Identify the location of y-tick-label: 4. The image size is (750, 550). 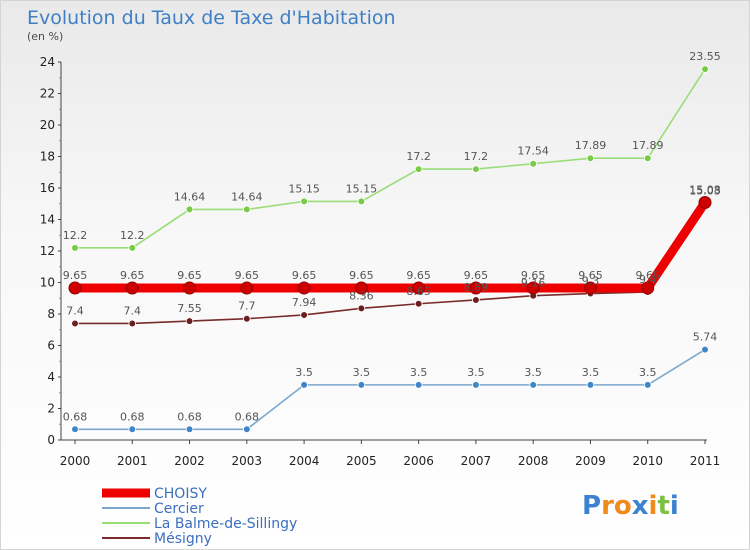
(51, 377).